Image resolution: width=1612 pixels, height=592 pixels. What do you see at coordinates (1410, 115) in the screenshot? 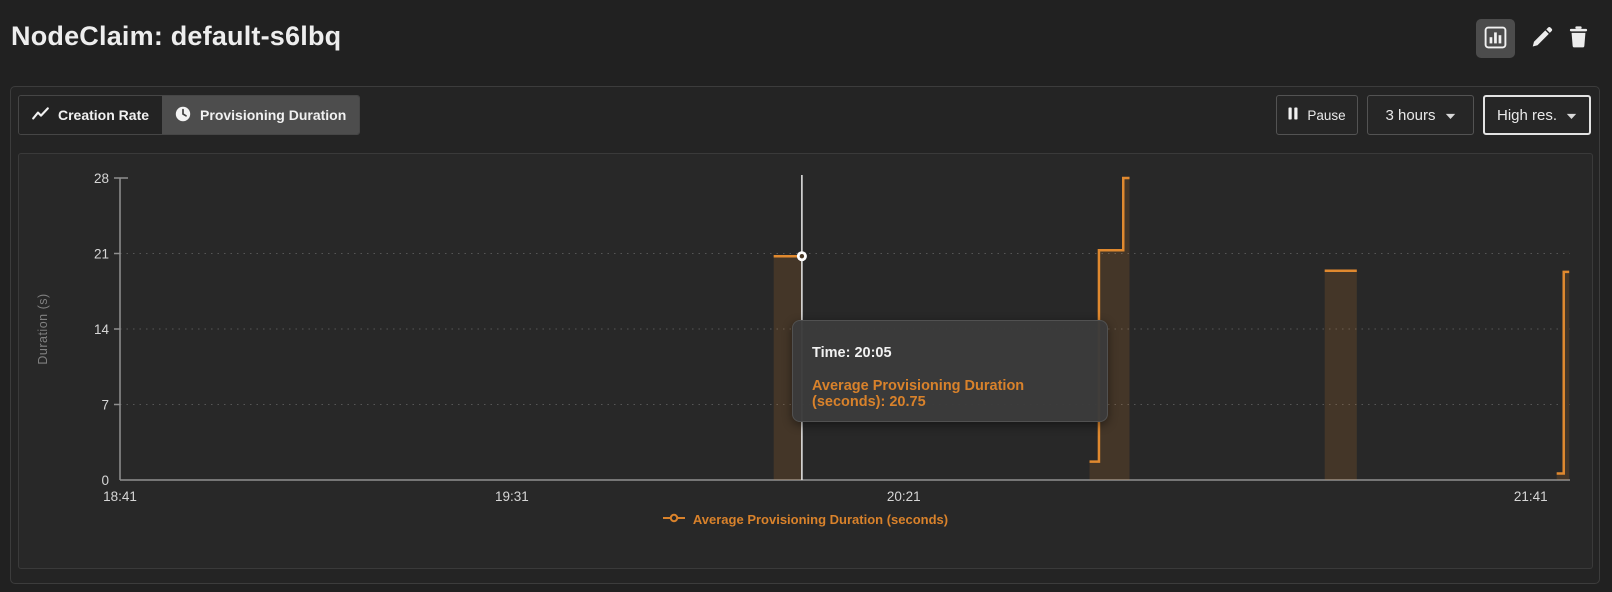
I see `time-range-value: 3 hours` at bounding box center [1410, 115].